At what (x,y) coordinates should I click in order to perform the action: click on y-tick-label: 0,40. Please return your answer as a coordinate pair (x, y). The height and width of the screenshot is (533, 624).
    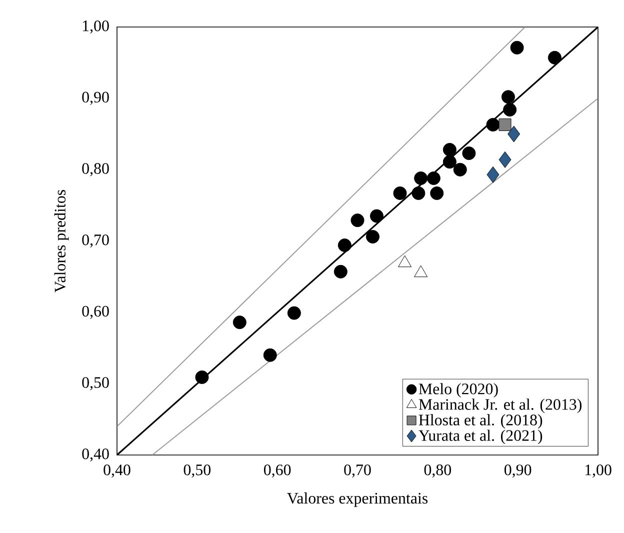
    Looking at the image, I should click on (95, 455).